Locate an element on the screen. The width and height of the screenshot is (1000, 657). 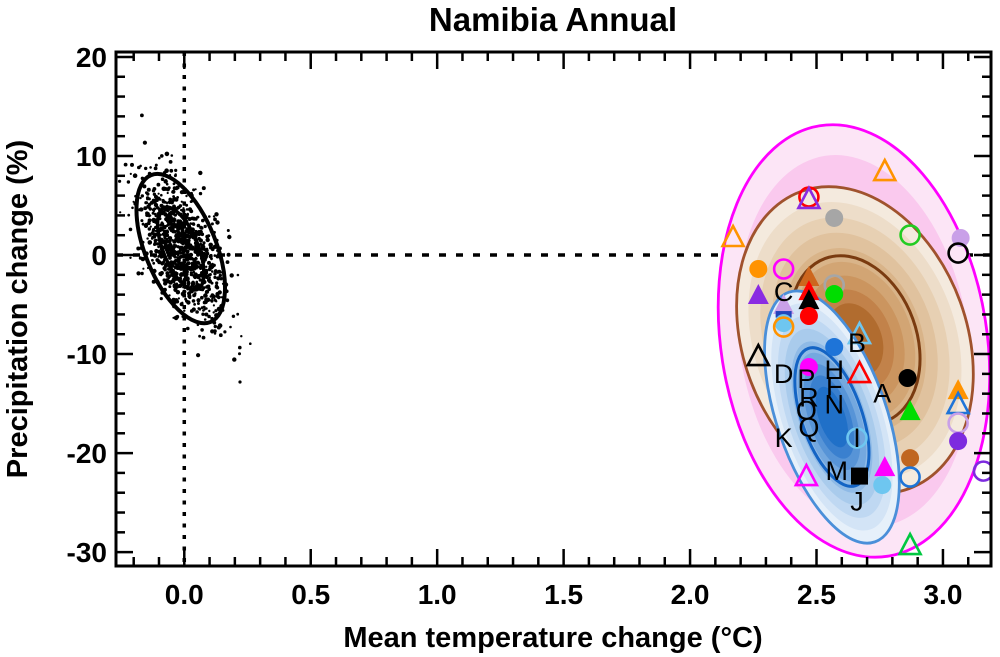
control-scatter is located at coordinates (185, 248).